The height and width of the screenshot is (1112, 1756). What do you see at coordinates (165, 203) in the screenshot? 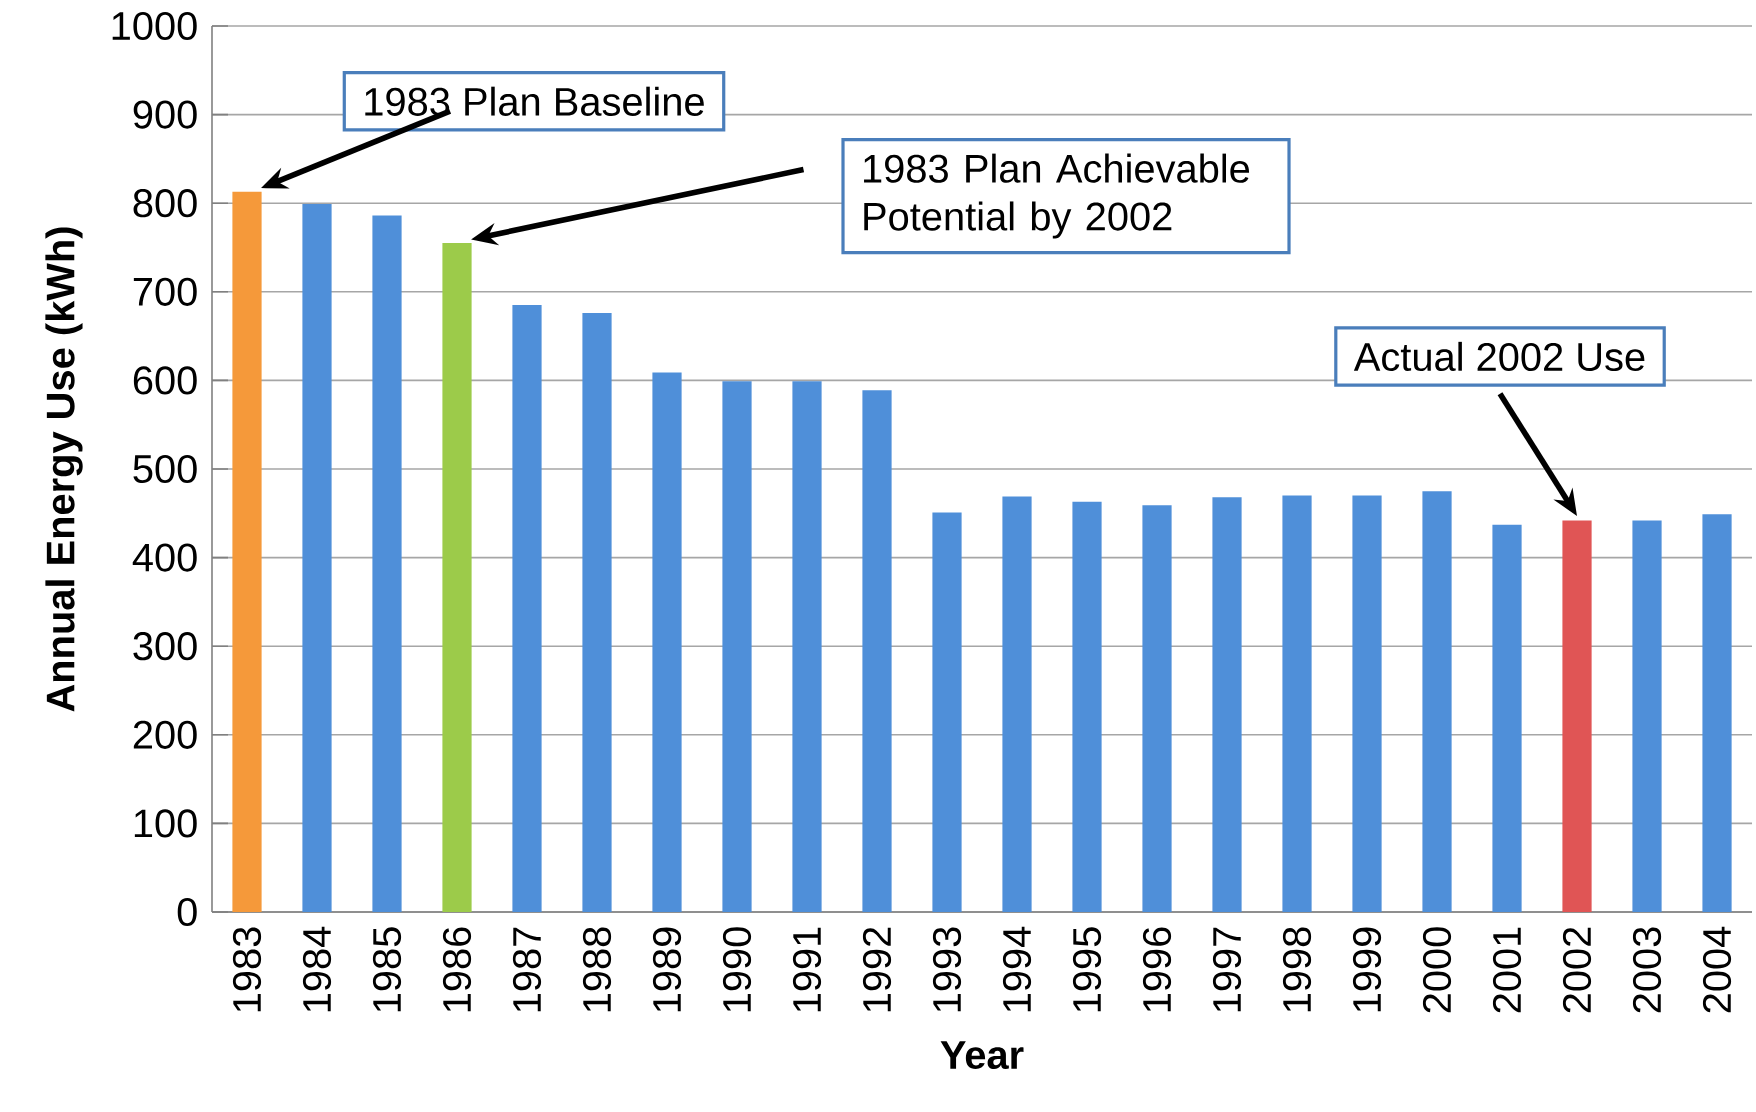
I see `y-tick-label: 800` at bounding box center [165, 203].